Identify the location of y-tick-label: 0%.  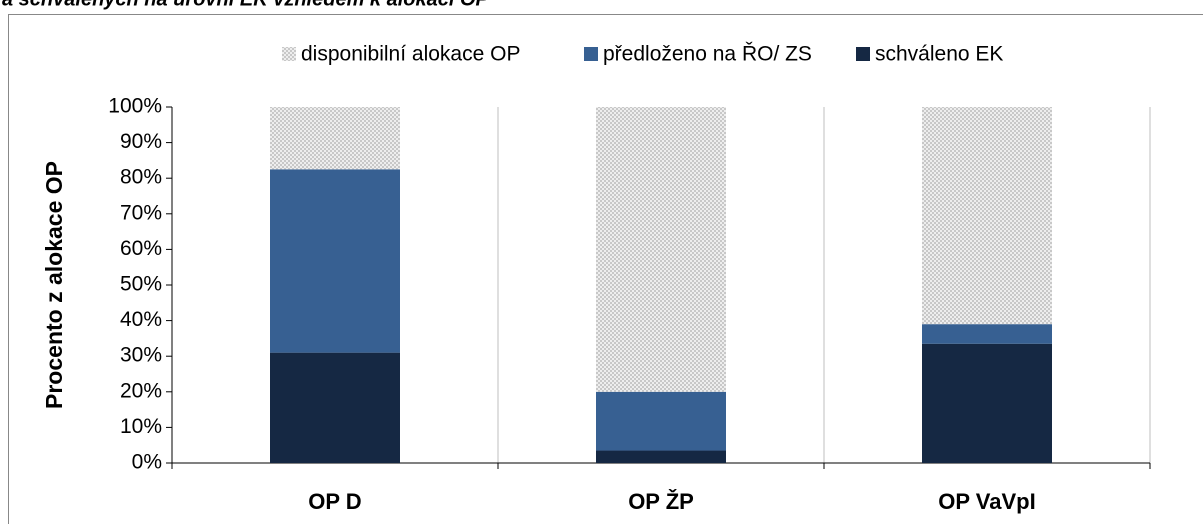
(147, 462).